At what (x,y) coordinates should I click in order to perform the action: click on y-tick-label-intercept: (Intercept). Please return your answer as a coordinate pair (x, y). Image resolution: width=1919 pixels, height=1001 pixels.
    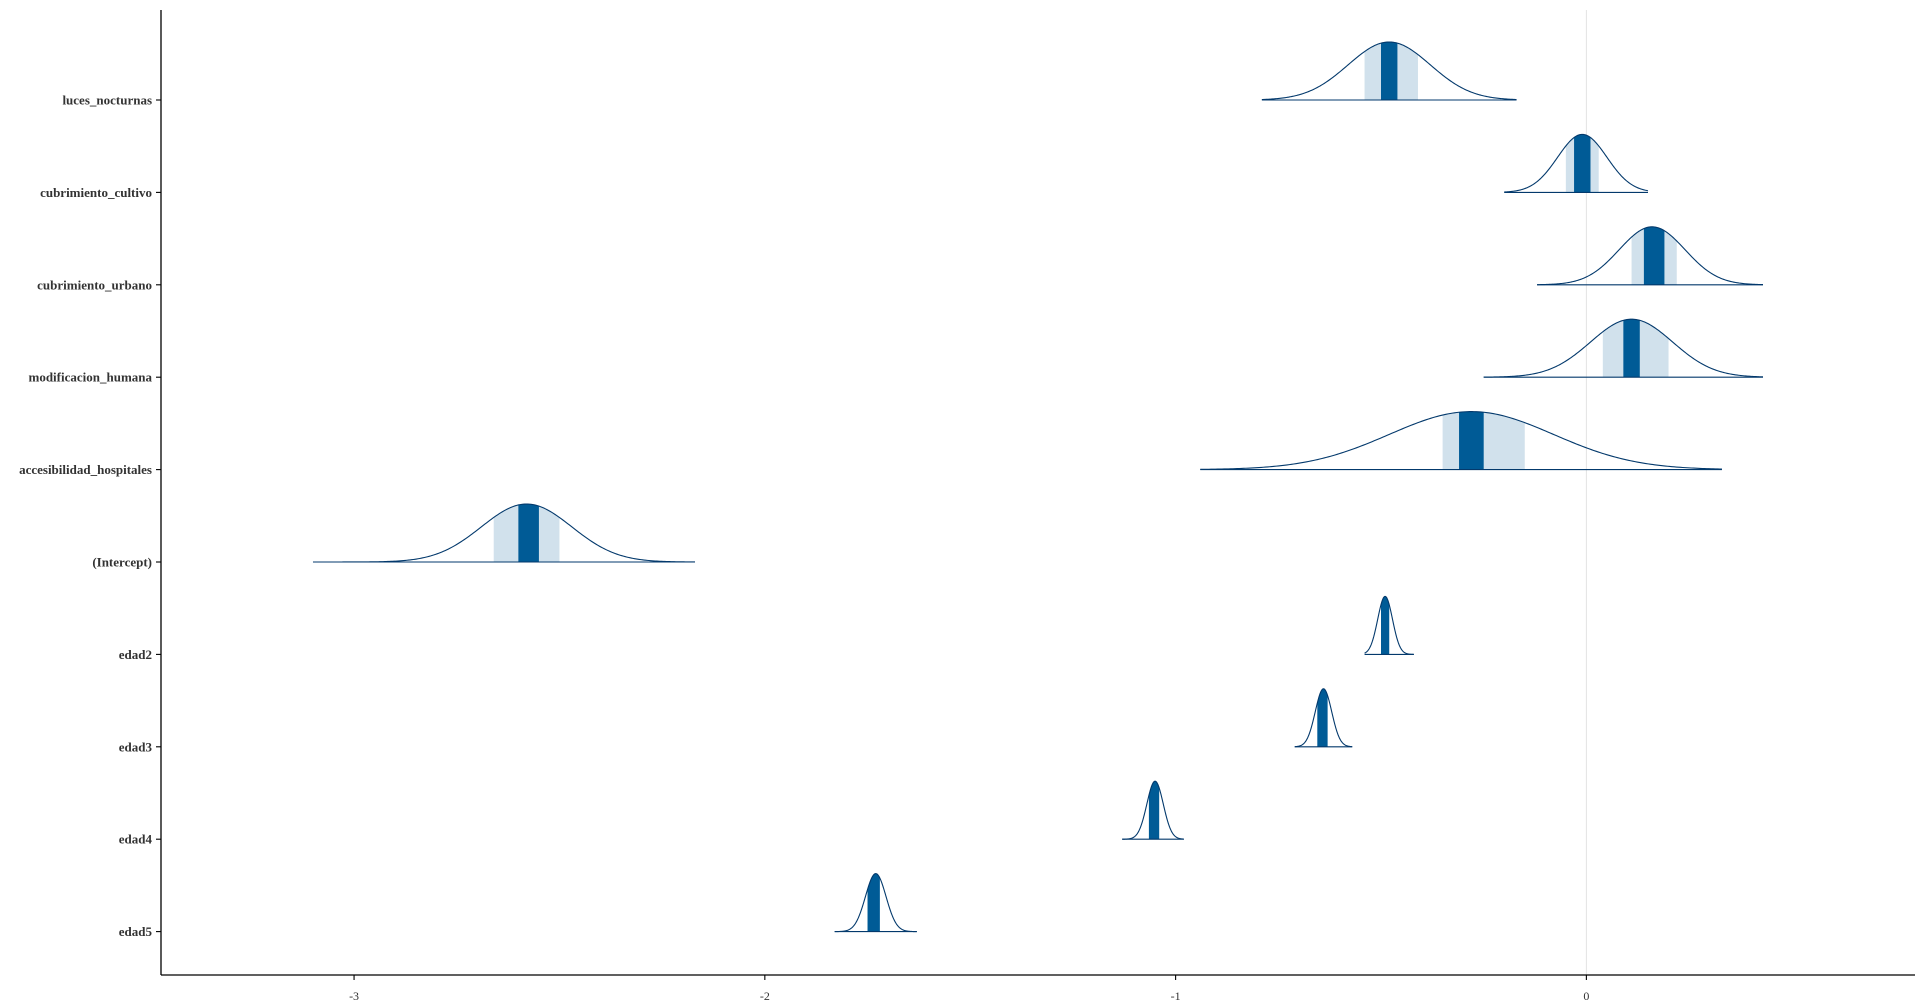
    Looking at the image, I should click on (122, 562).